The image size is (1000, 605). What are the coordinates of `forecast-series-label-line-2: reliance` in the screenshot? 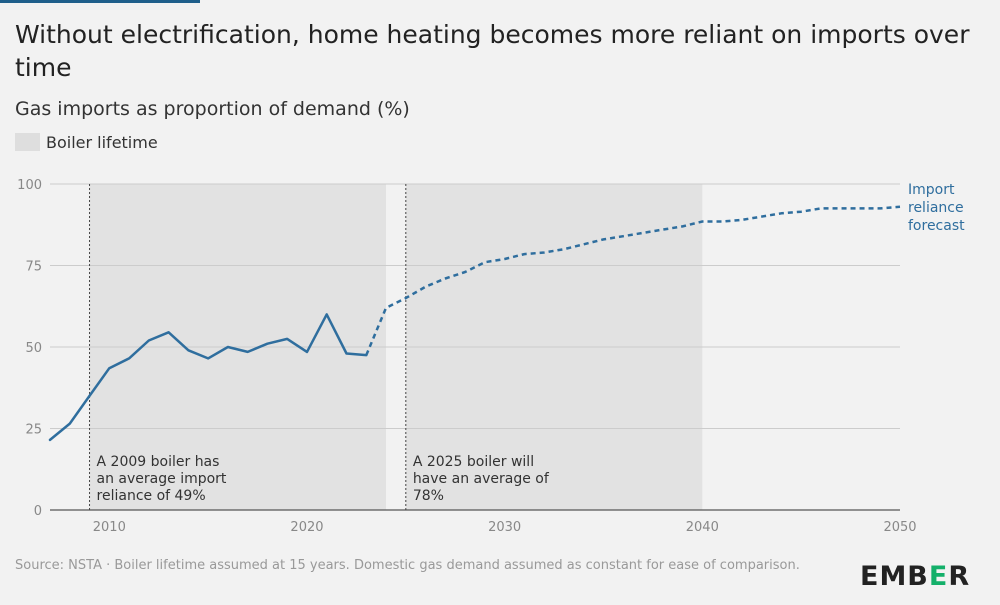 It's located at (936, 208).